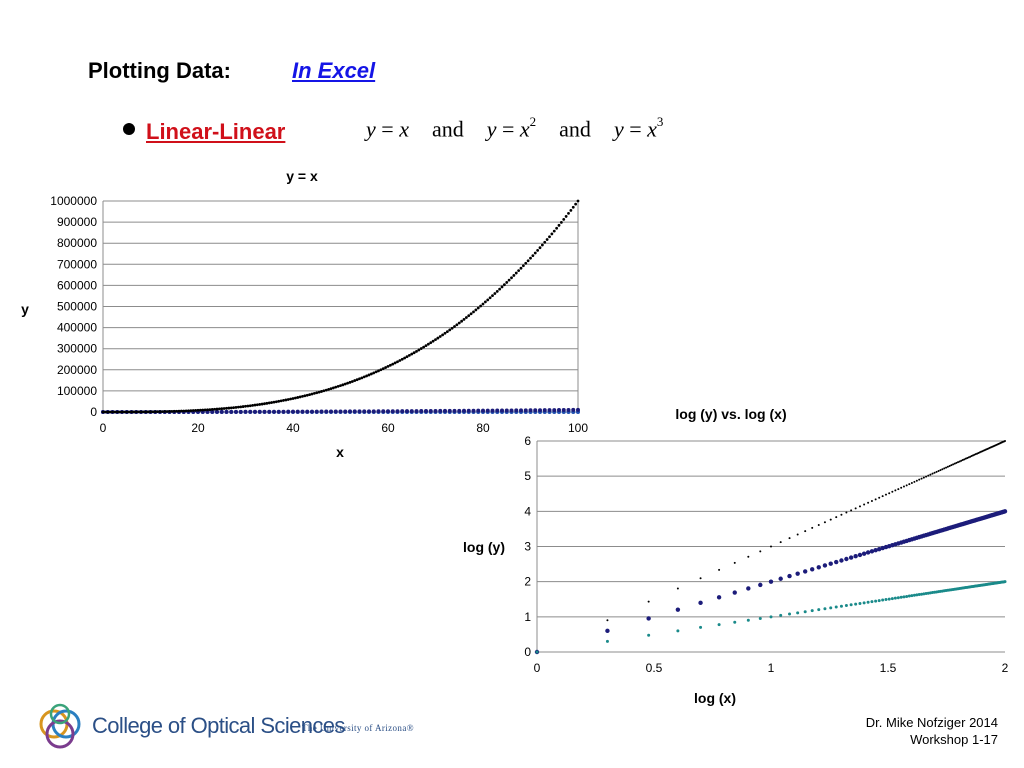 This screenshot has width=1024, height=768. I want to click on footer: Dr. Mike Nofziger 2014 Workshop 1-17, so click(932, 731).